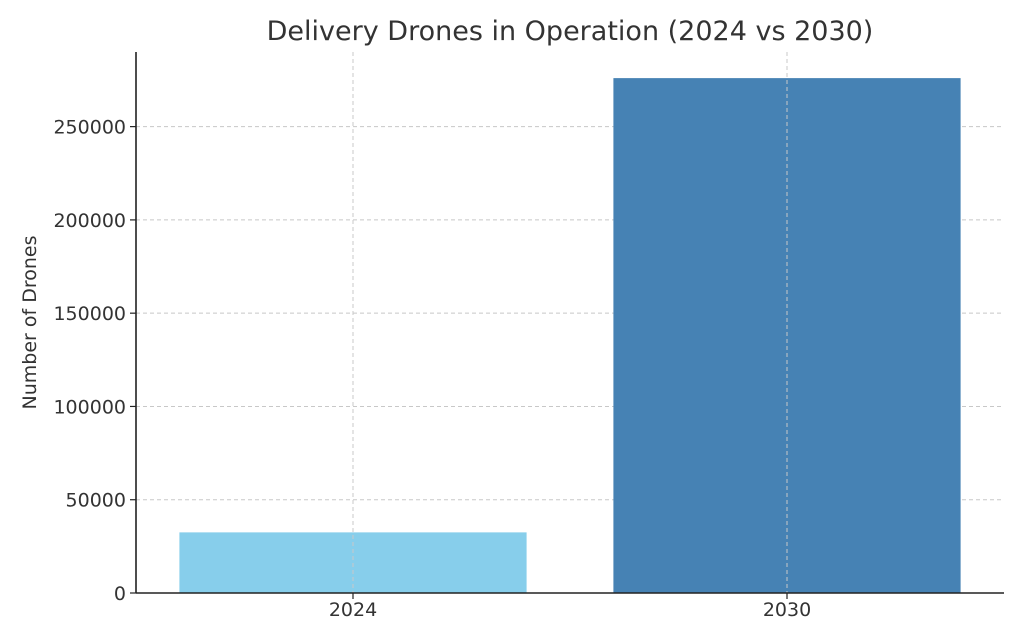  I want to click on y-tick-label: 100000, so click(89, 407).